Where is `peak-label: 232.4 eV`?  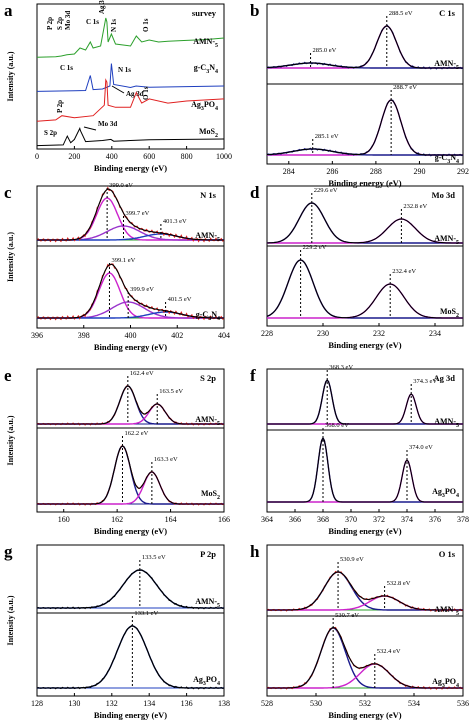
peak-label: 232.4 eV is located at coordinates (404, 271).